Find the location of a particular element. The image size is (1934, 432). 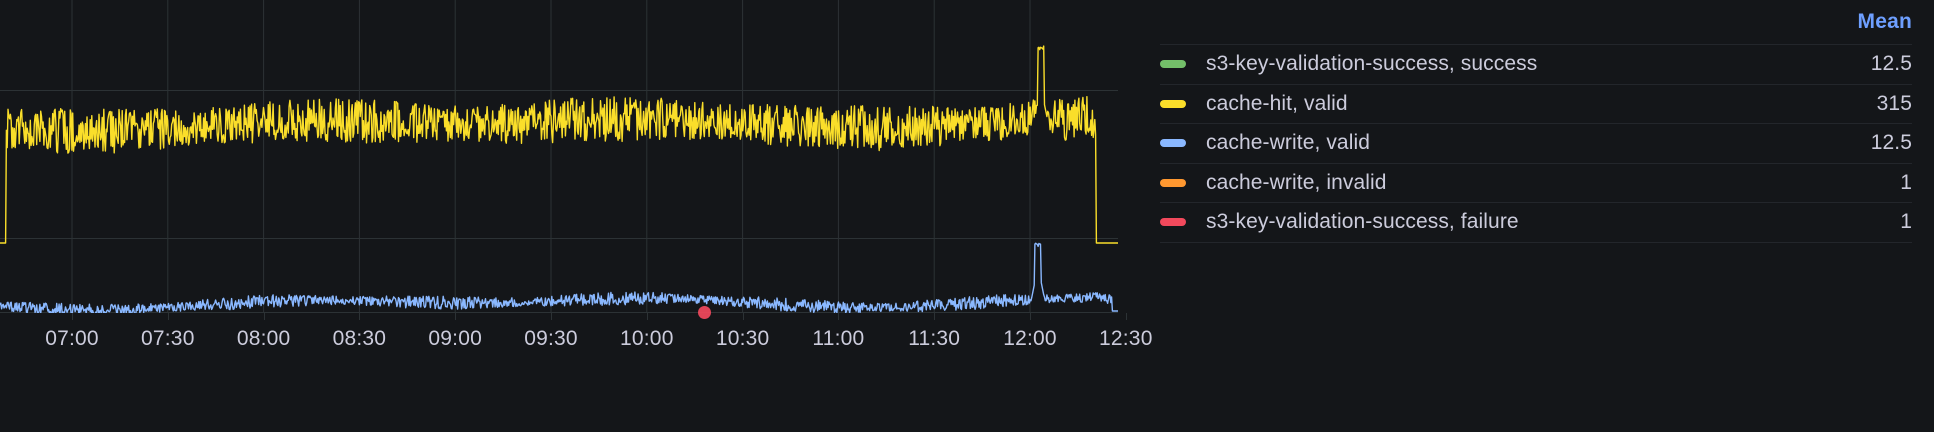

x-axis-tick-label: 12:00 is located at coordinates (1030, 338).